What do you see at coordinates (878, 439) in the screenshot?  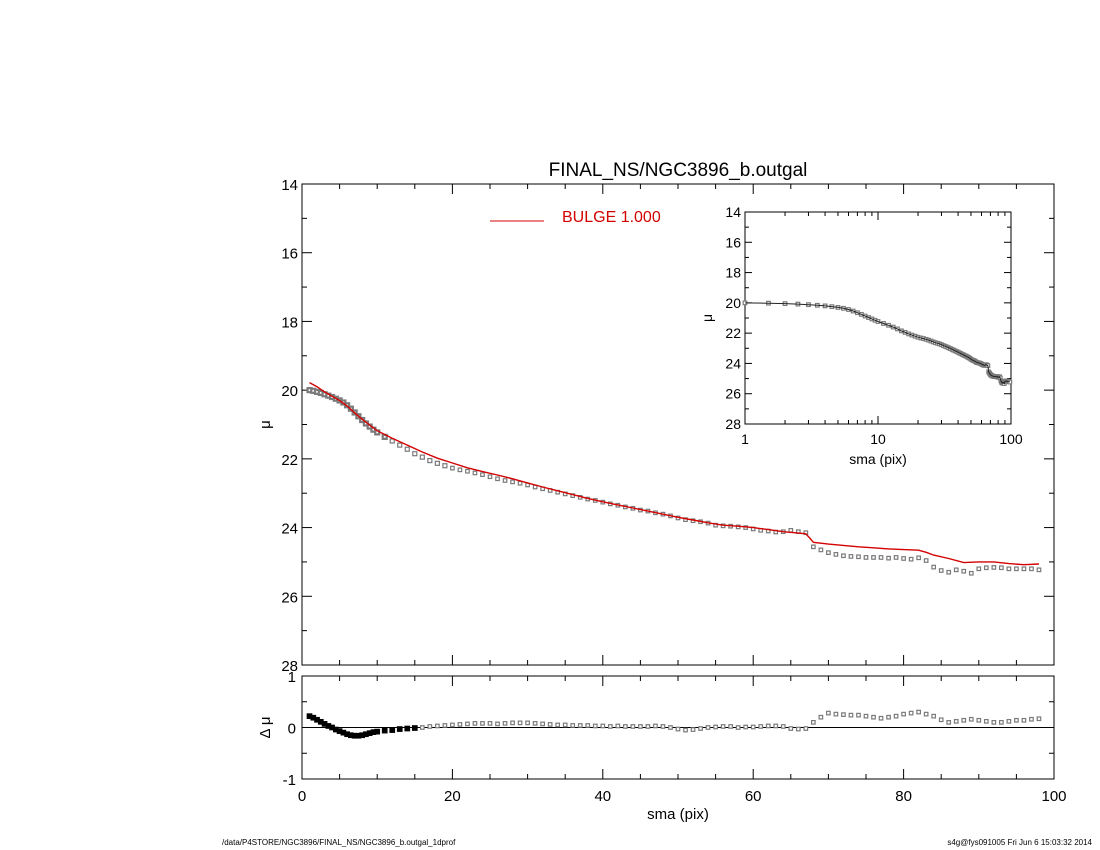 I see `inset-x-tick-label: 10` at bounding box center [878, 439].